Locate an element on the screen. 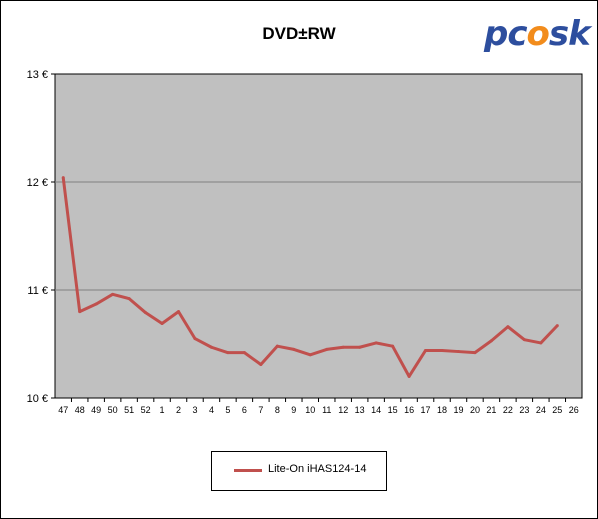  x-tick-label: 19 is located at coordinates (458, 410).